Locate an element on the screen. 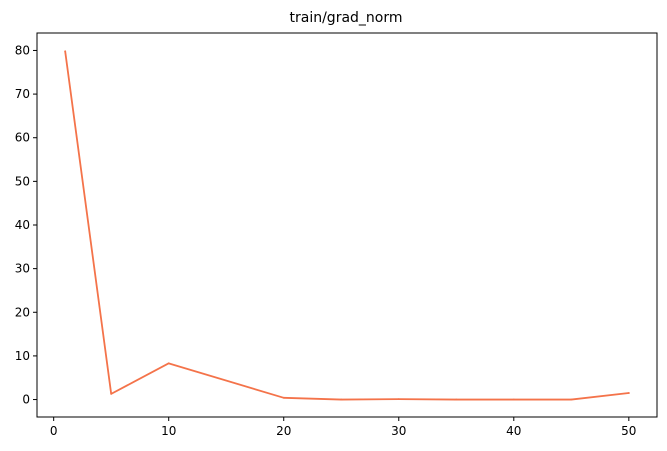  y-tick-label: 10 is located at coordinates (22, 356).